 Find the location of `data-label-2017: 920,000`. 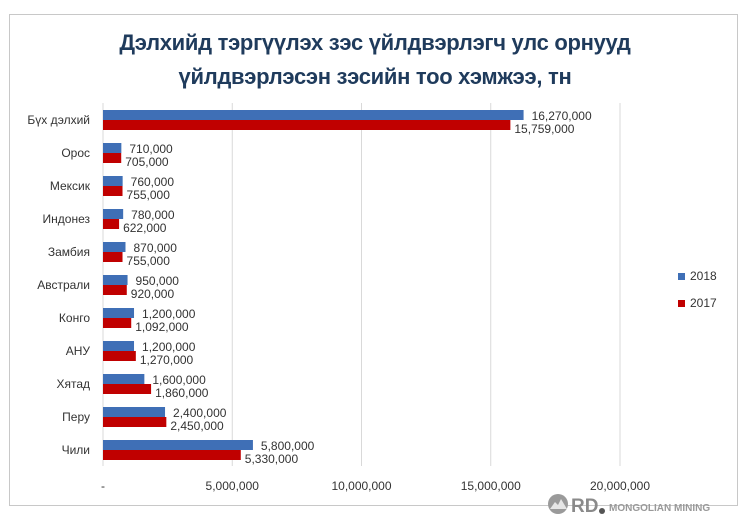

data-label-2017: 920,000 is located at coordinates (153, 294).